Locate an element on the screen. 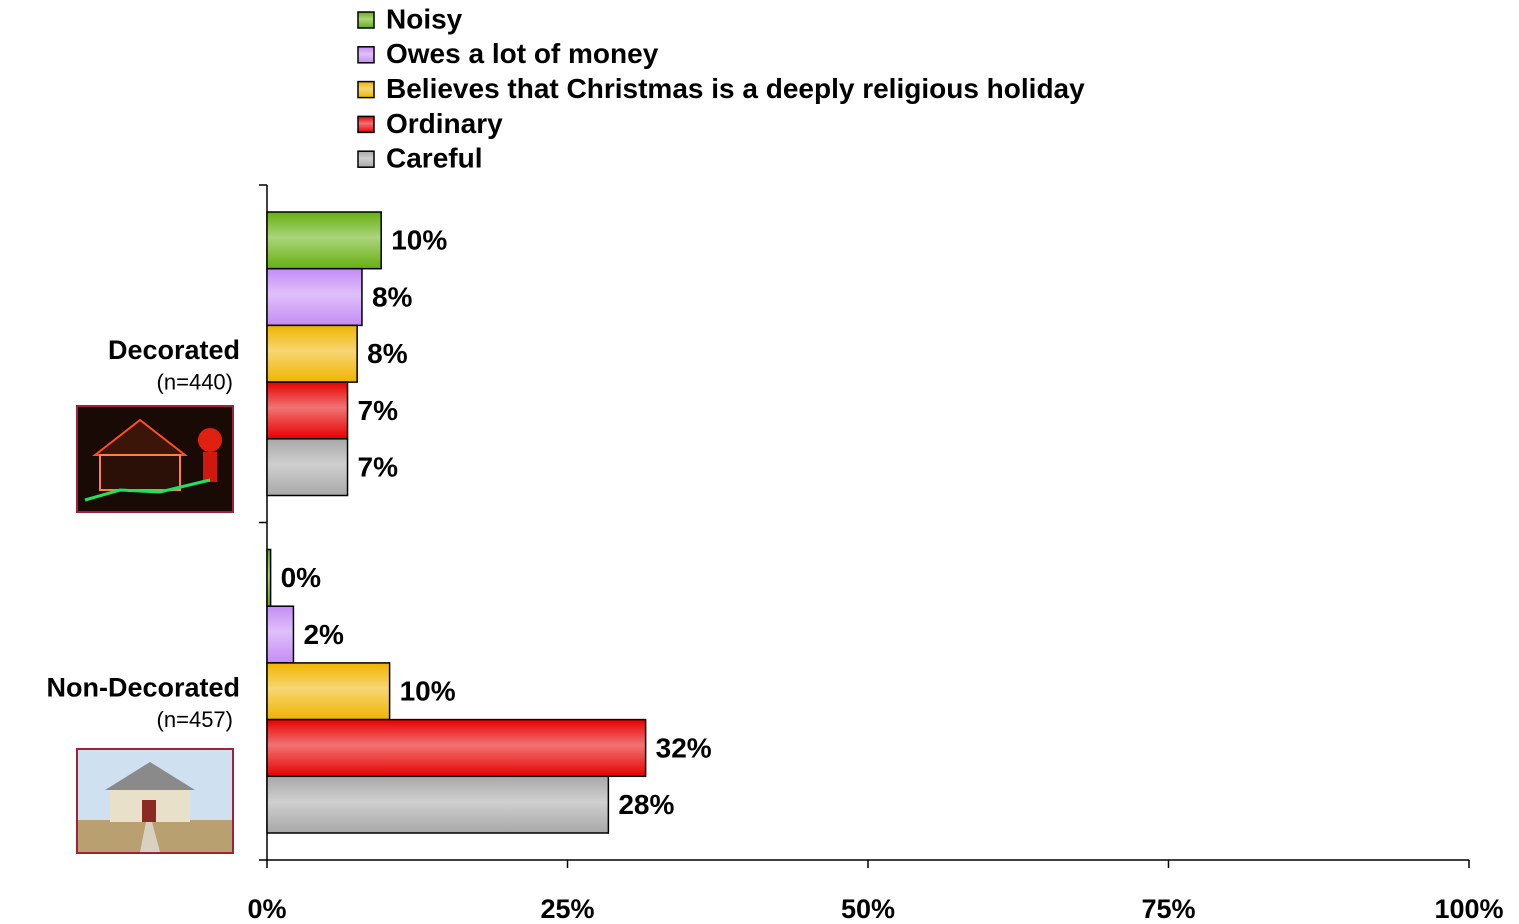 This screenshot has width=1519, height=924. category-label: Decorated is located at coordinates (174, 350).